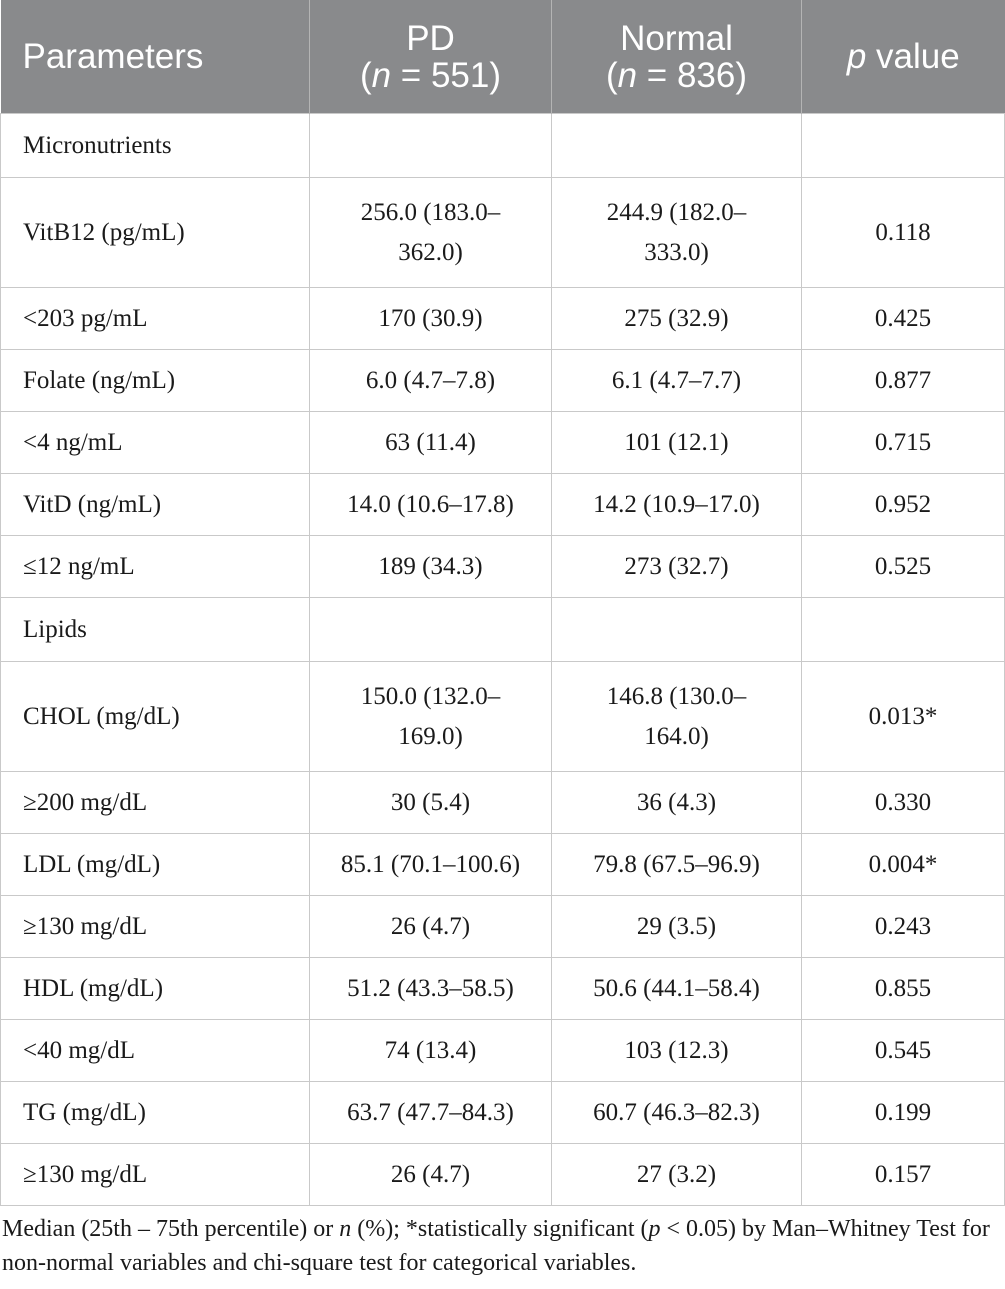 The image size is (1005, 1289). What do you see at coordinates (903, 57) in the screenshot?
I see `header-p-value: p value` at bounding box center [903, 57].